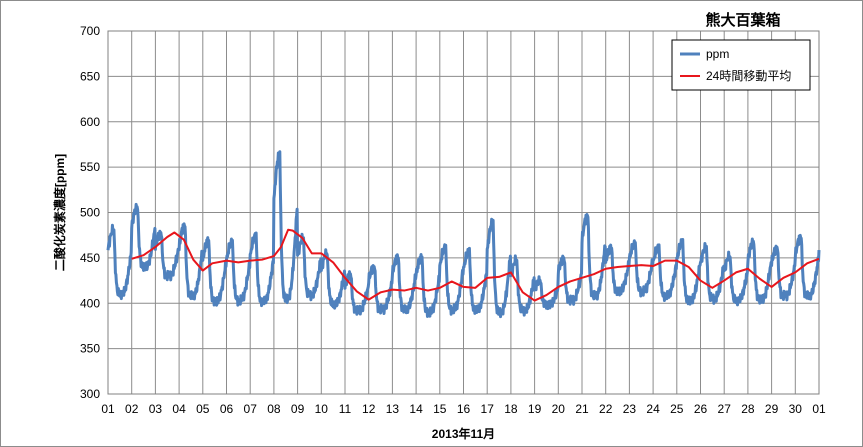  I want to click on y-axis-label: 二酸化炭素濃度[ppm], so click(59, 212).